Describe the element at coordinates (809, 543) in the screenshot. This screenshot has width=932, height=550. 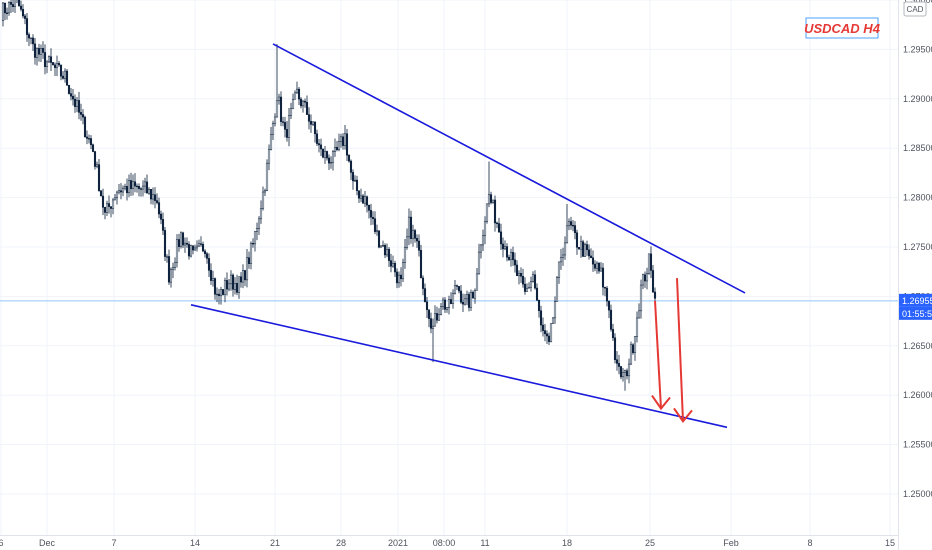
I see `time-tick-label: 8` at that location.